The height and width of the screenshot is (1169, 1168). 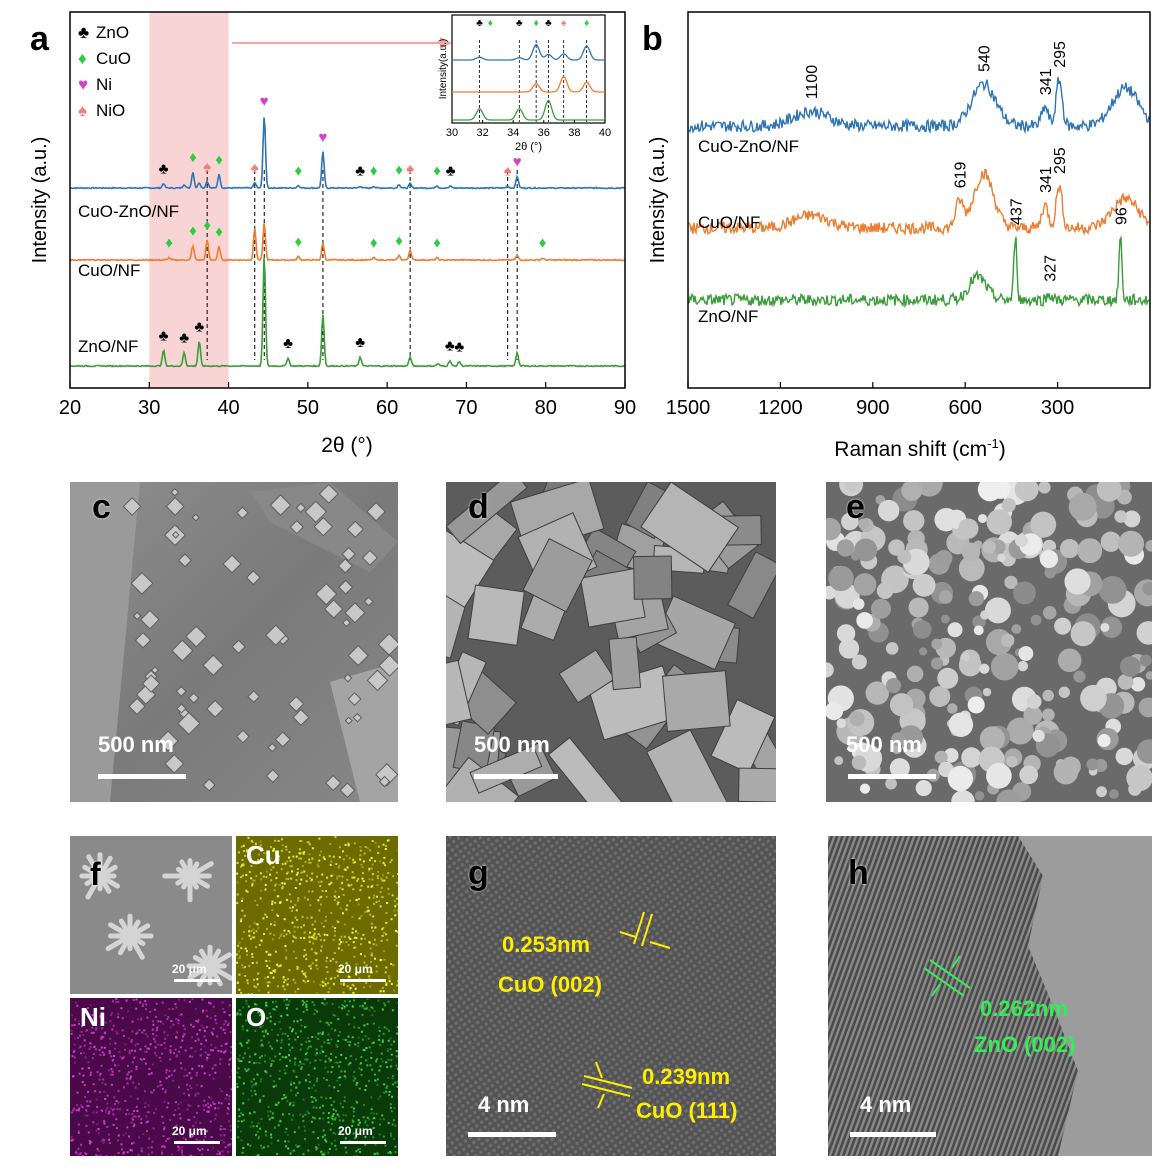 What do you see at coordinates (960, 174) in the screenshot?
I see `band-label: 619` at bounding box center [960, 174].